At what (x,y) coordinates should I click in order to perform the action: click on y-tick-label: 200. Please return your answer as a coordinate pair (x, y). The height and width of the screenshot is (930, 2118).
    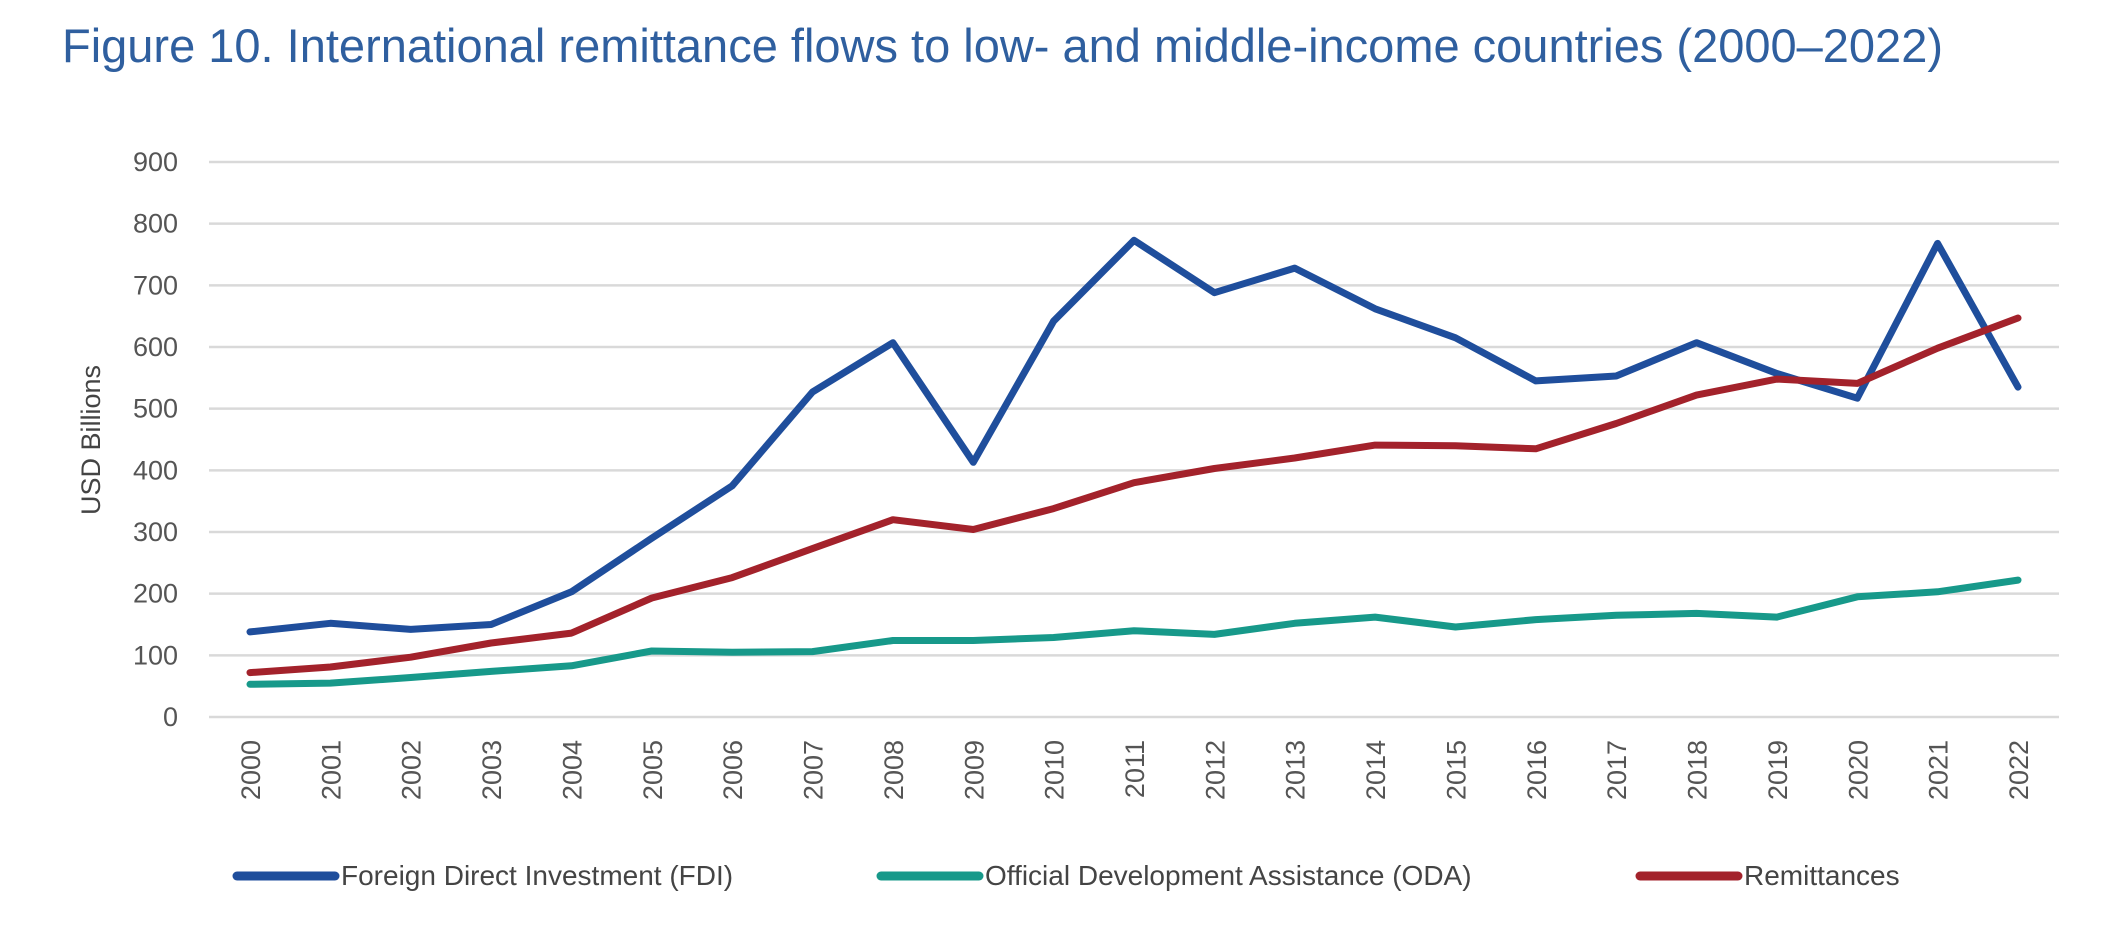
    Looking at the image, I should click on (155, 594).